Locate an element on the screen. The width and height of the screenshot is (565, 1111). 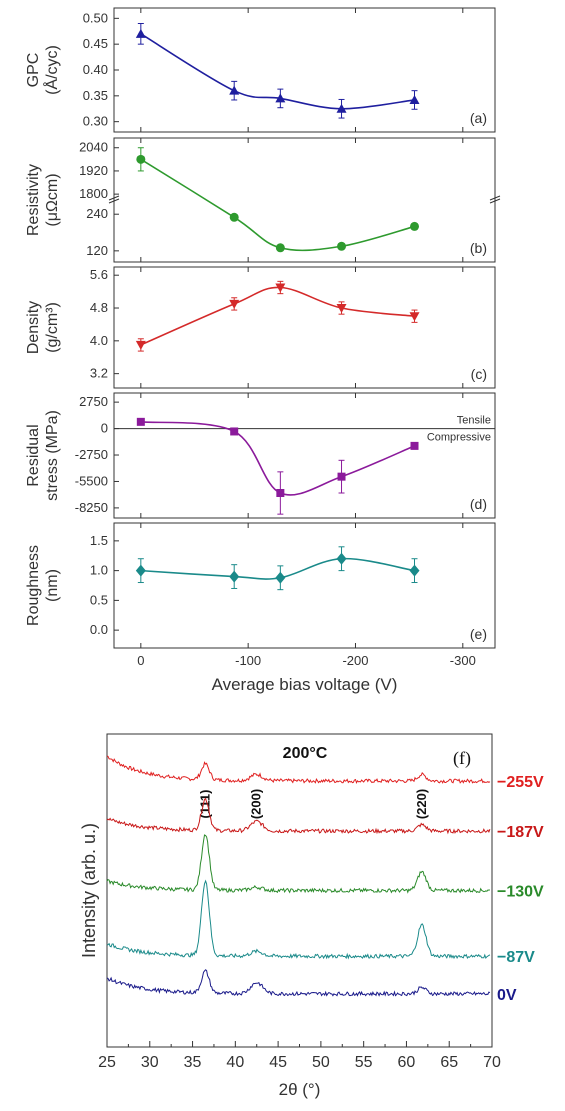
y-axis-label-line: (nm) is located at coordinates (52, 585).